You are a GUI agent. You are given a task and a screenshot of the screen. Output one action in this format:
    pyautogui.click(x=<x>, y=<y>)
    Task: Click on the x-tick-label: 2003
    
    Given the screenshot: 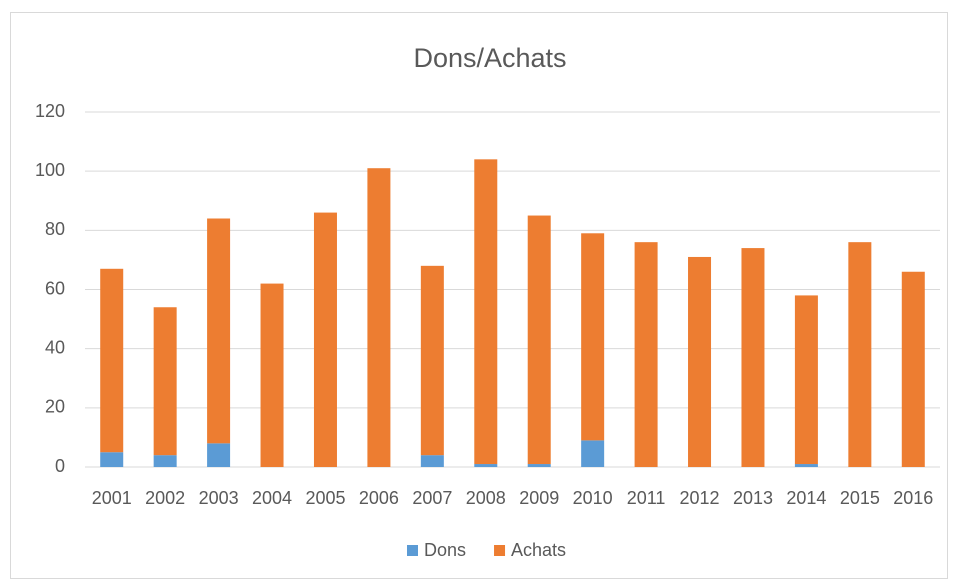 What is the action you would take?
    pyautogui.click(x=219, y=498)
    